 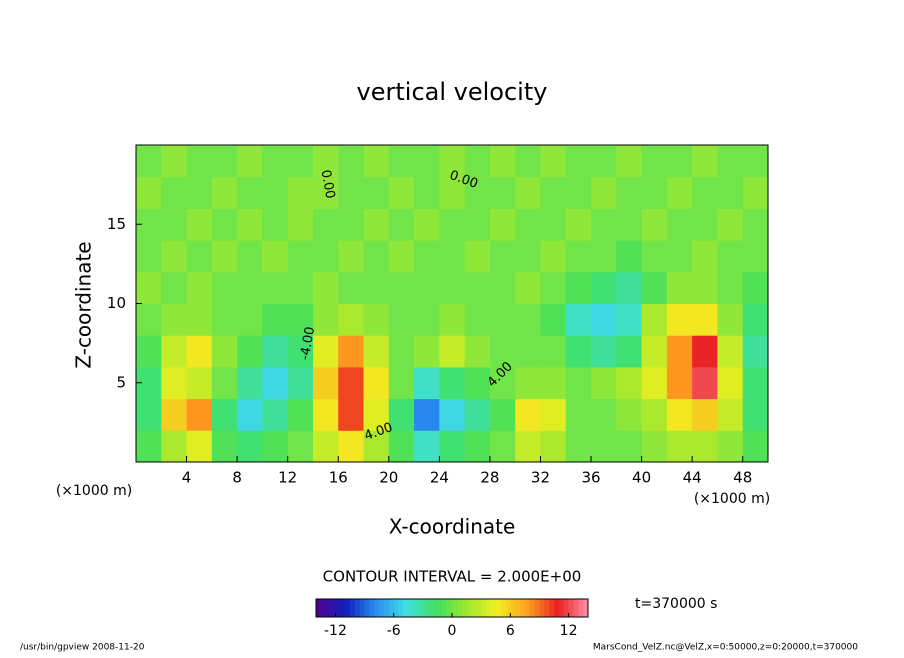 I want to click on contour-label: -4.00, so click(x=308, y=344).